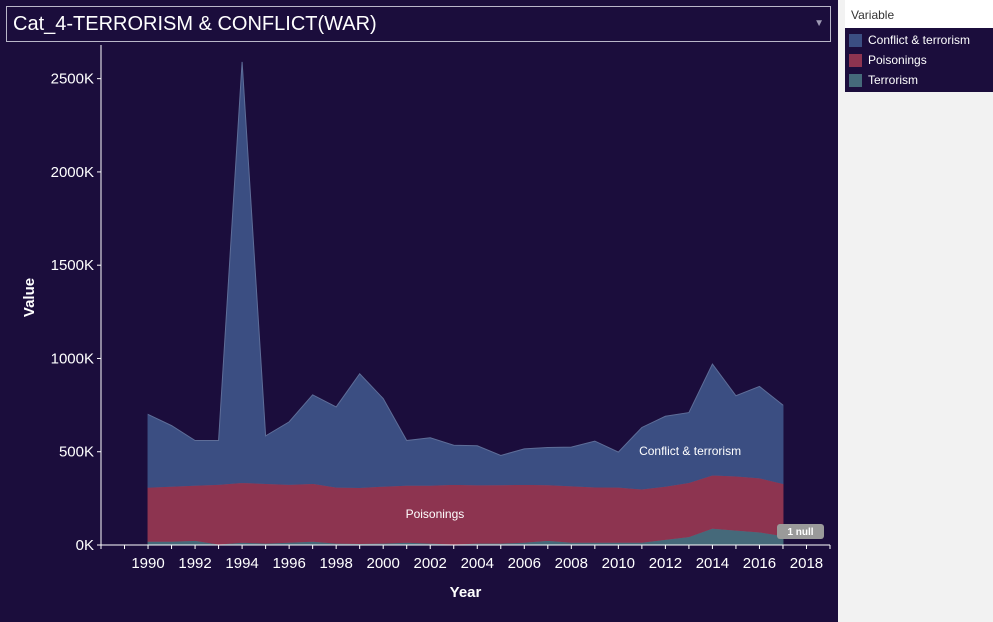  Describe the element at coordinates (819, 23) in the screenshot. I see `chevron-down-icon: ▼` at that location.